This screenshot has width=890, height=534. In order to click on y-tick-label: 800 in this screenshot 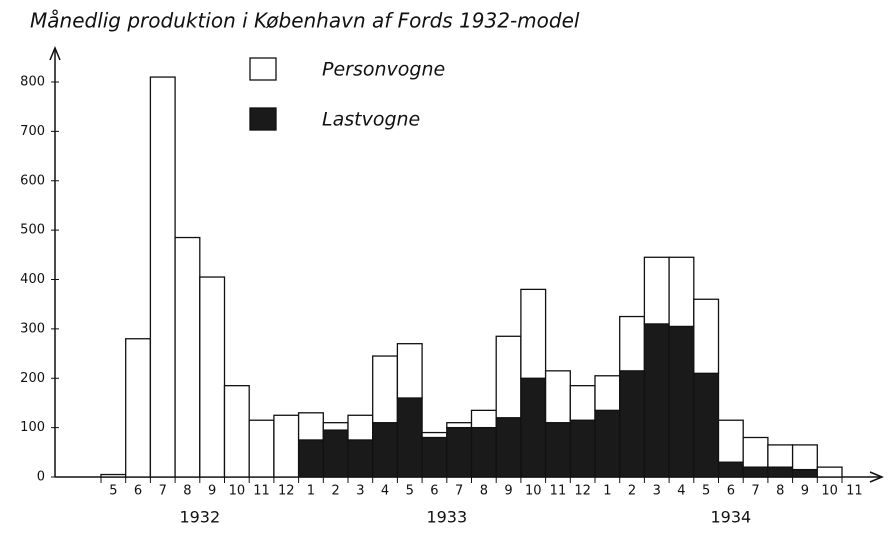, I will do `click(32, 82)`.